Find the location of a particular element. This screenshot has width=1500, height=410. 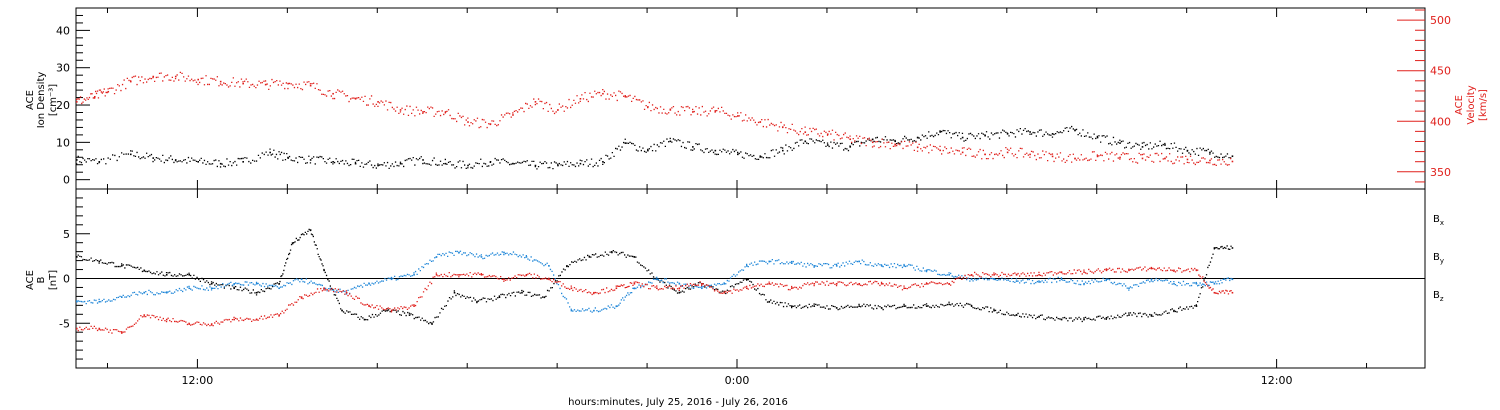

b-tick-label: -5 is located at coordinates (64, 323).